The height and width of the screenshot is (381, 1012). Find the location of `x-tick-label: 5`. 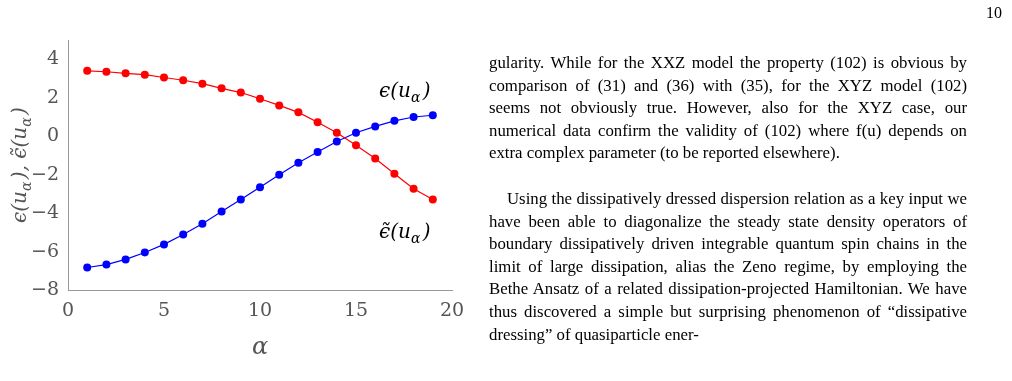

x-tick-label: 5 is located at coordinates (164, 308).